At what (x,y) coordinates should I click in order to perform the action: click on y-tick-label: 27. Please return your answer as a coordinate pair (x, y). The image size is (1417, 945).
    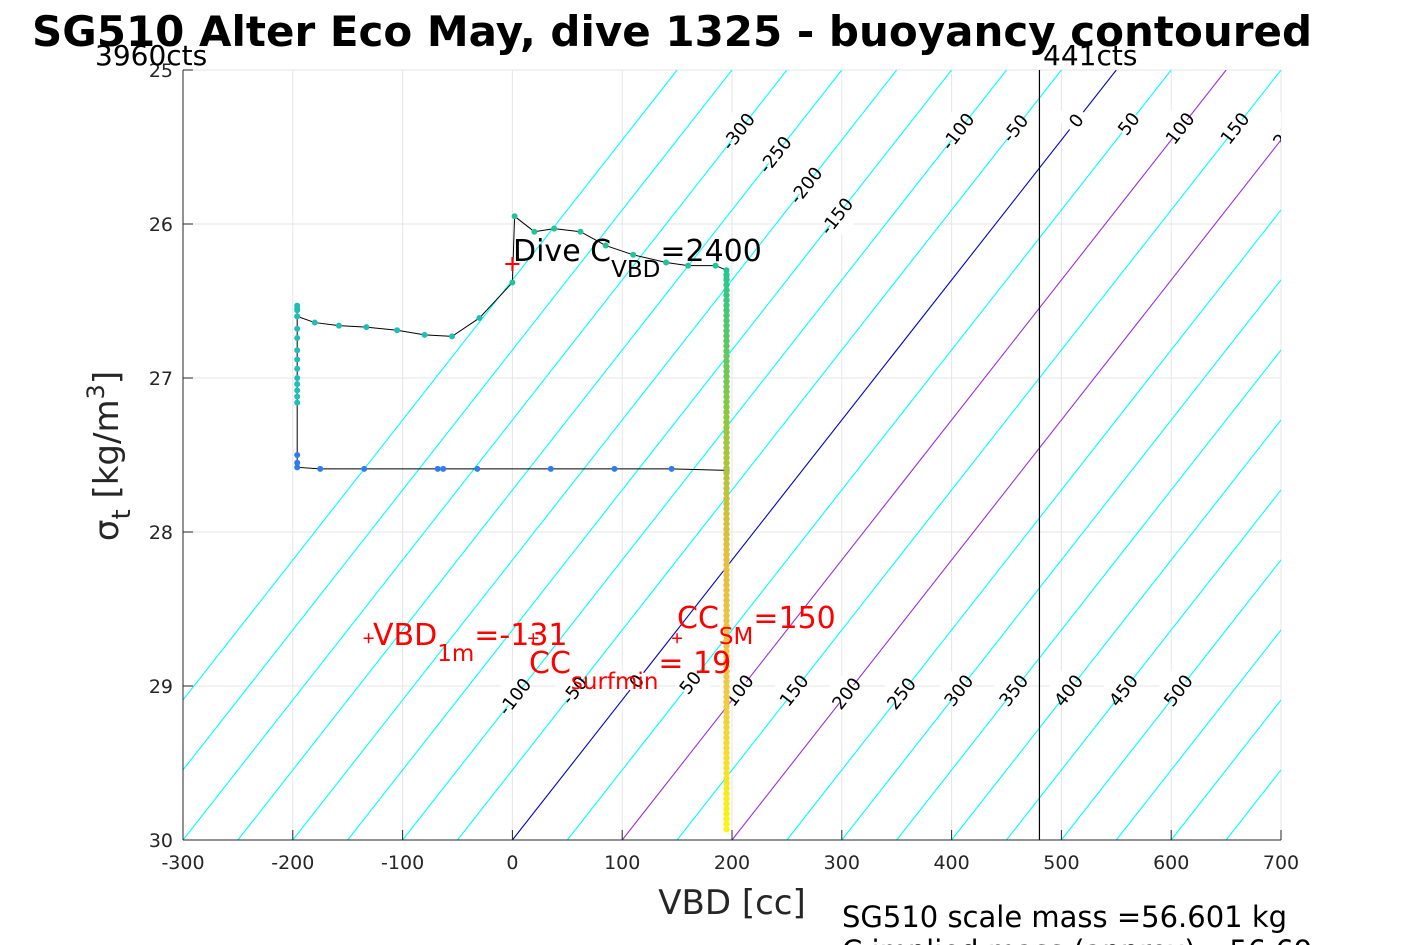
    Looking at the image, I should click on (161, 379).